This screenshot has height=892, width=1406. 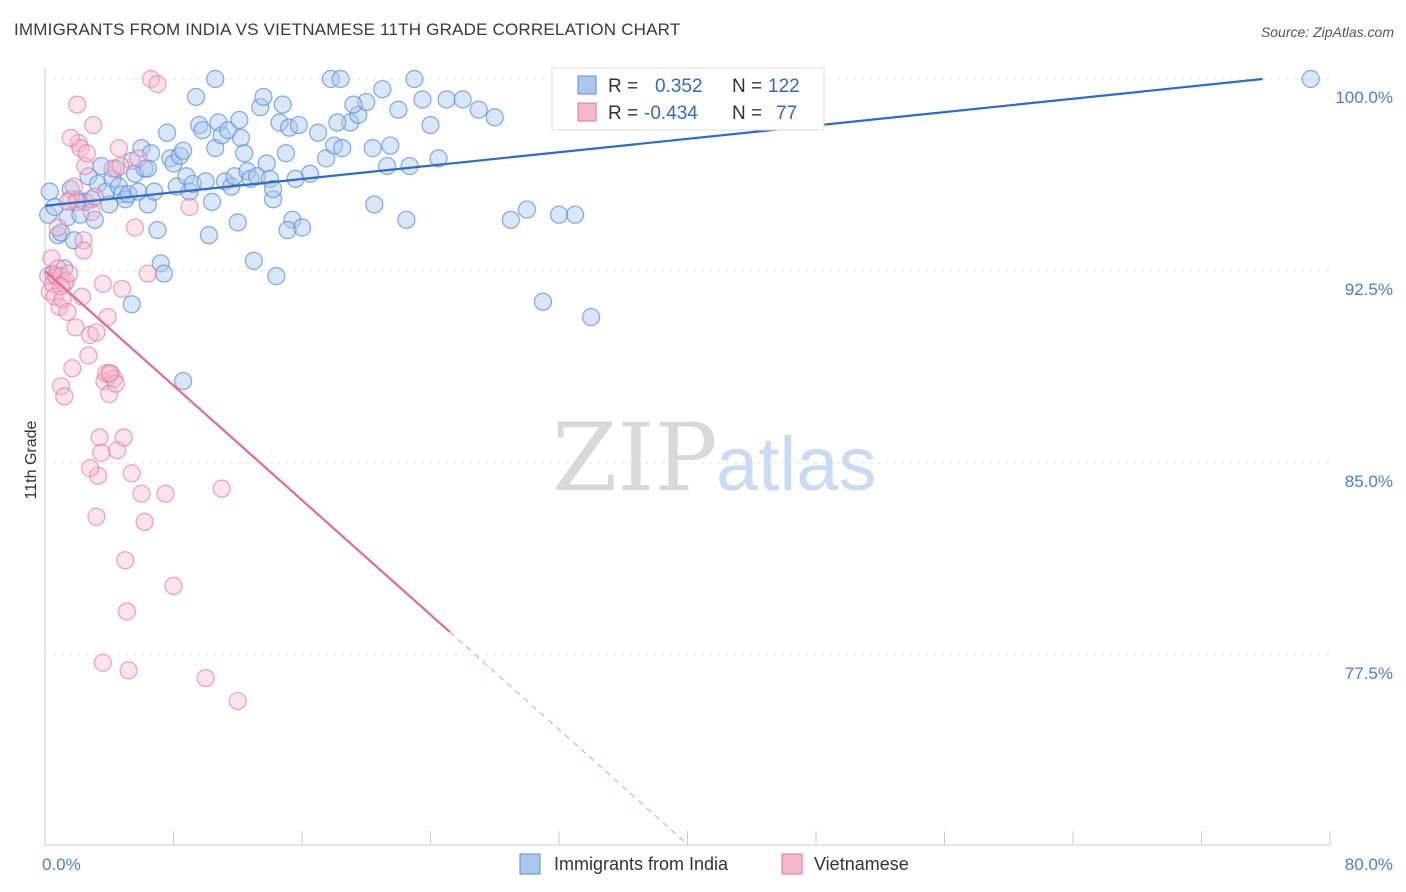 What do you see at coordinates (587, 112) in the screenshot?
I see `legend-swatch-vietnamese` at bounding box center [587, 112].